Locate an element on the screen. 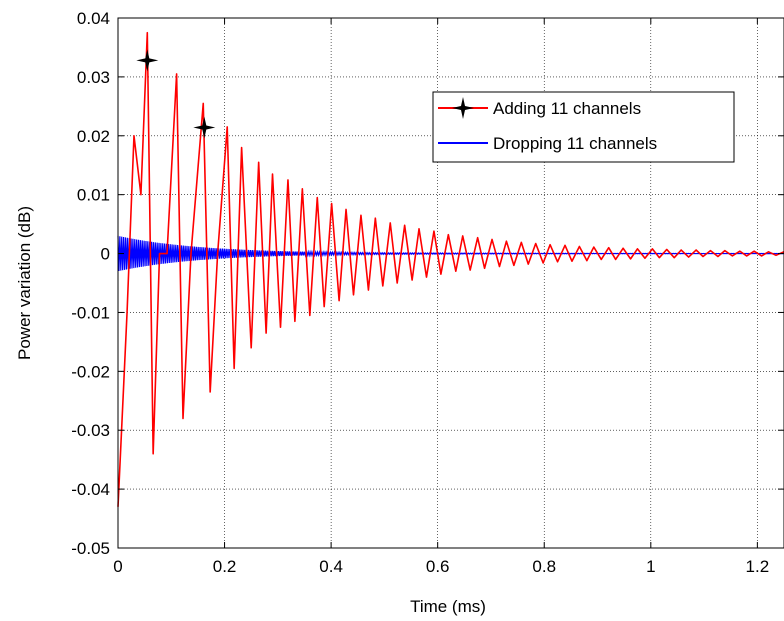 The height and width of the screenshot is (621, 784). x-tick-label: 1.2 is located at coordinates (758, 566).